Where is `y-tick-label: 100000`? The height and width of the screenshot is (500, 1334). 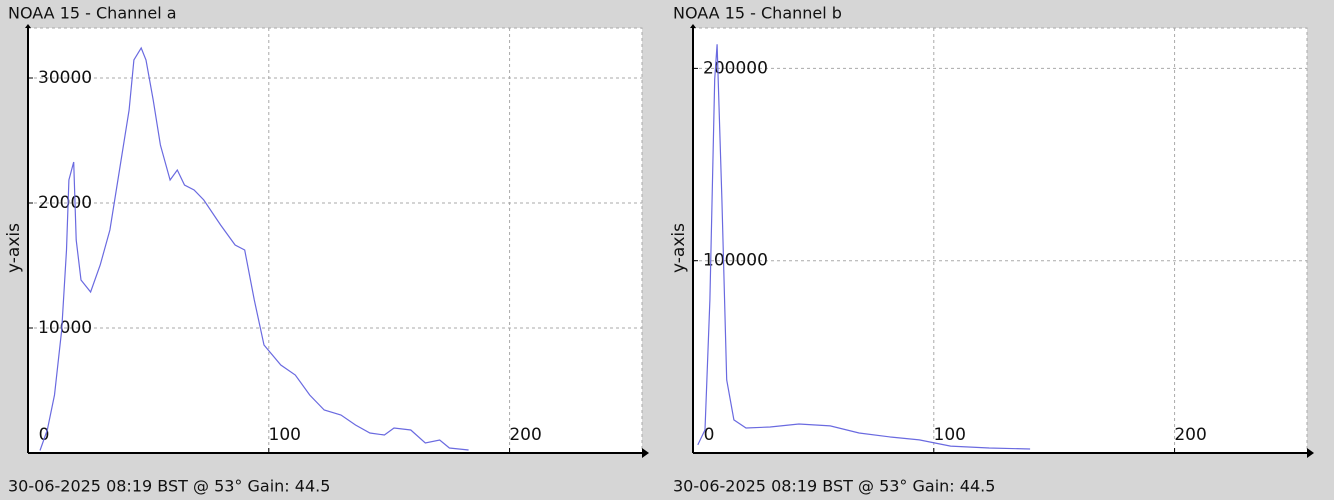 y-tick-label: 100000 is located at coordinates (735, 261).